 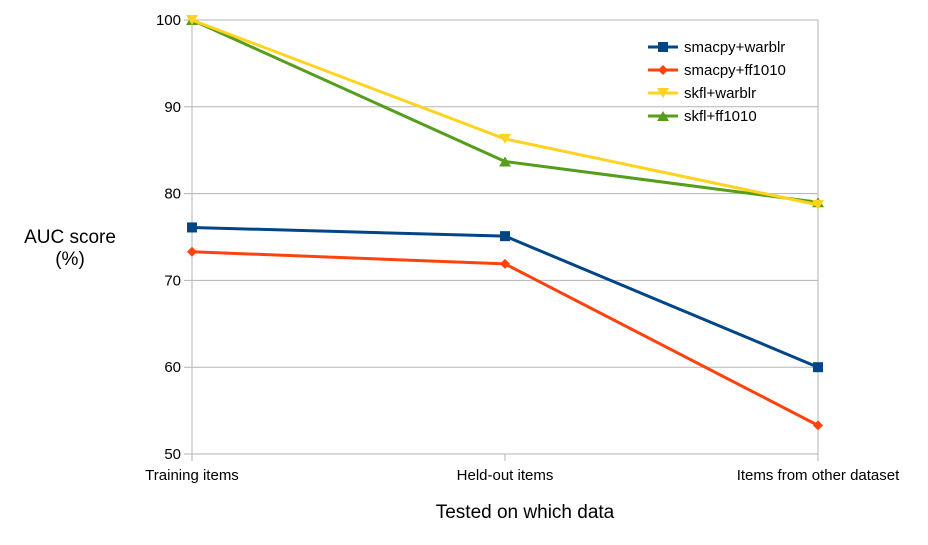 I want to click on y-axis-tick-labels: 50 60 70 80 90 100, so click(x=168, y=237).